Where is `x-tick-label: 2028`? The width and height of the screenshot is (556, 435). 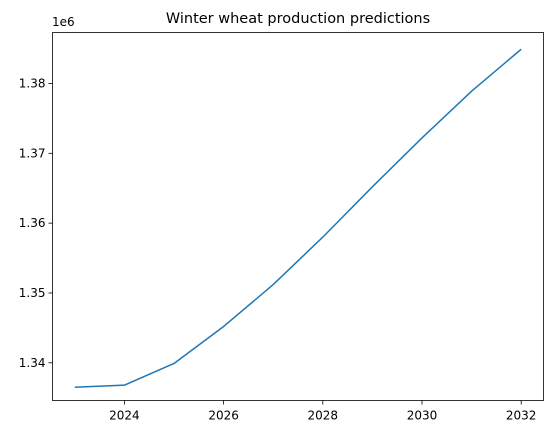
x-tick-label: 2028 is located at coordinates (323, 416).